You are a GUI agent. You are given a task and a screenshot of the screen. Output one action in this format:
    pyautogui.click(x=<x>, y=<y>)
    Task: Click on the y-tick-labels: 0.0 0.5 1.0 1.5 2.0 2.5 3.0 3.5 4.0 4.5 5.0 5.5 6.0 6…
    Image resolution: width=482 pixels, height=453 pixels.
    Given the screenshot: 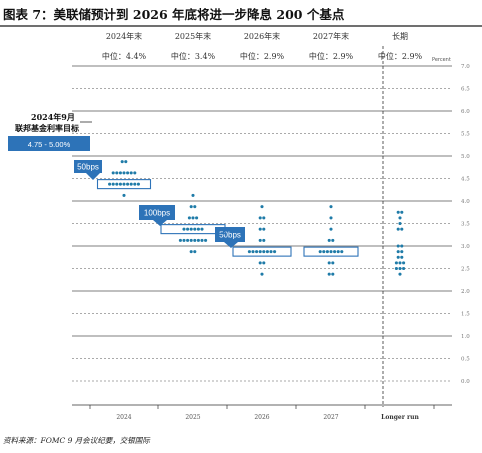 What is the action you would take?
    pyautogui.click(x=465, y=224)
    